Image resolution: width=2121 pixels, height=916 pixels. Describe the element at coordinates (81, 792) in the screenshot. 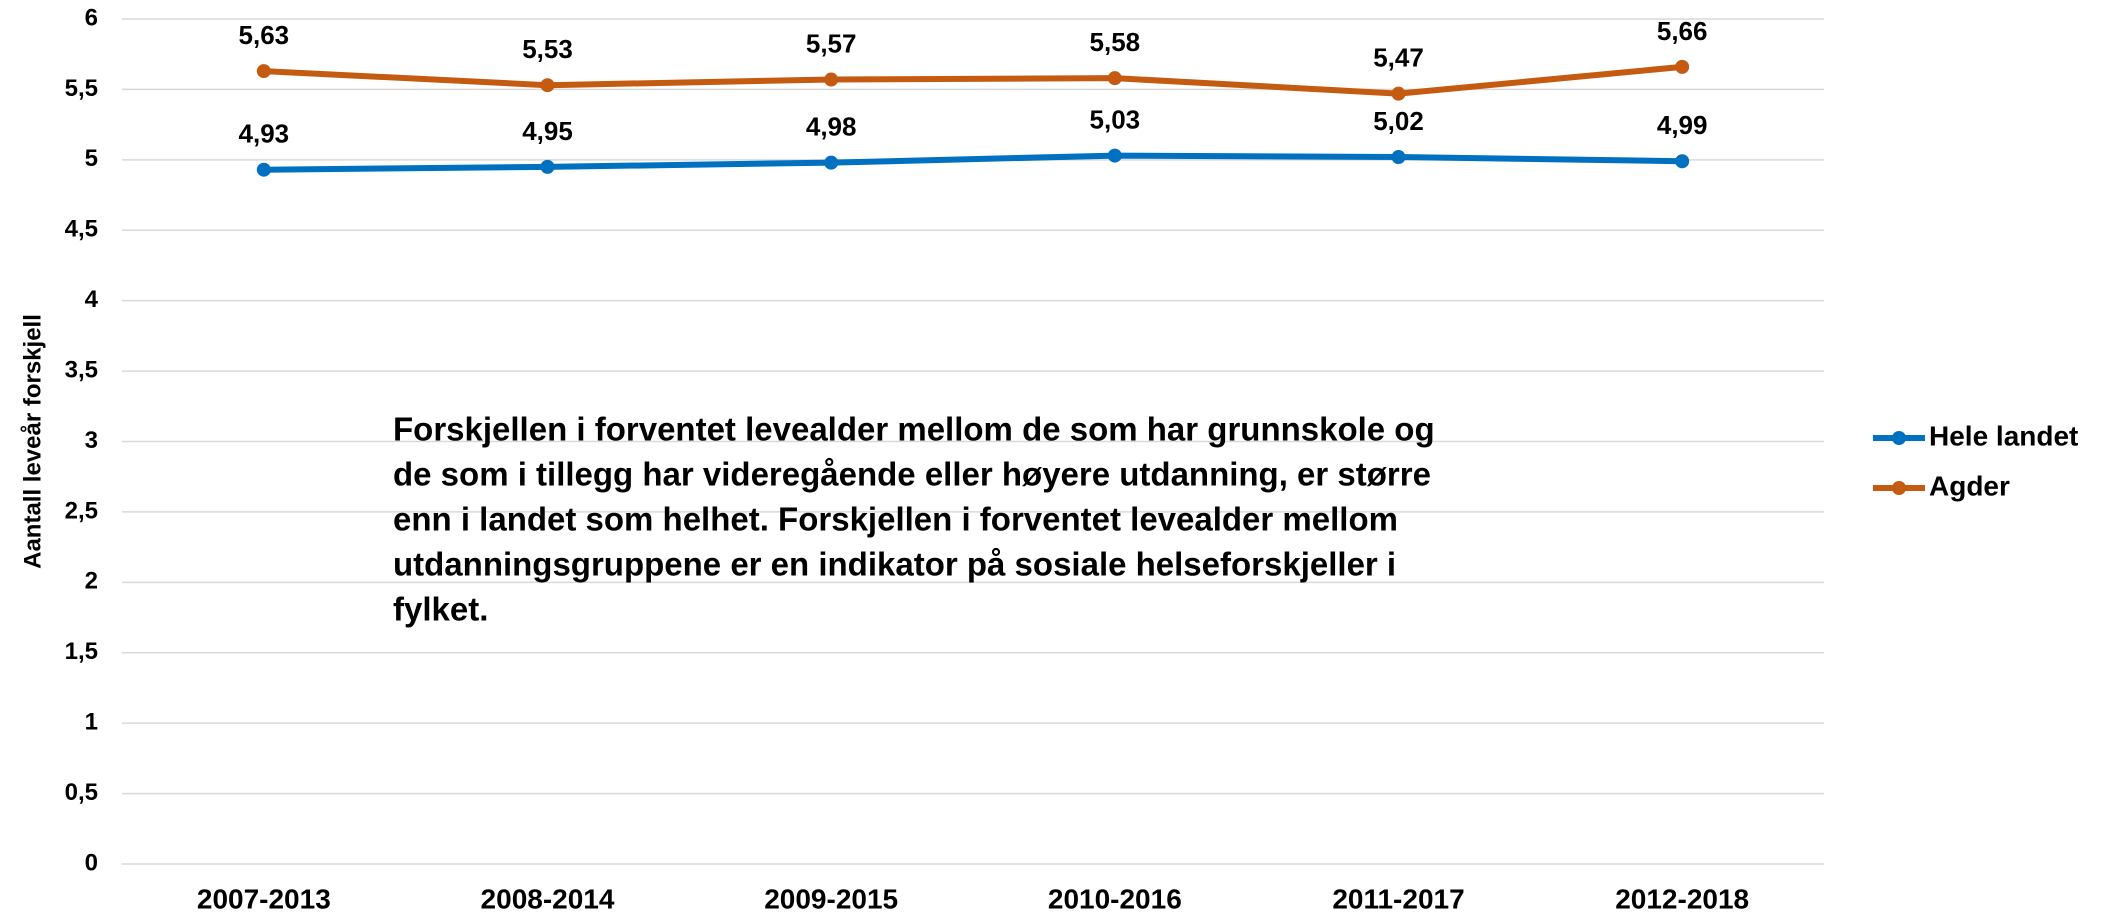

I see `y-tick-label: 0,5` at that location.